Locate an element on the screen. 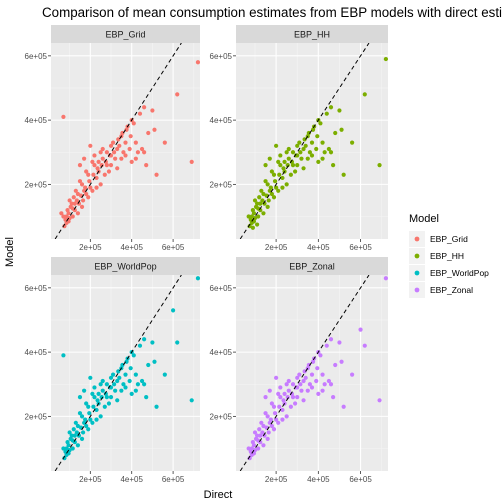 The width and height of the screenshot is (504, 504). y-axis-title: Model is located at coordinates (10, 252).